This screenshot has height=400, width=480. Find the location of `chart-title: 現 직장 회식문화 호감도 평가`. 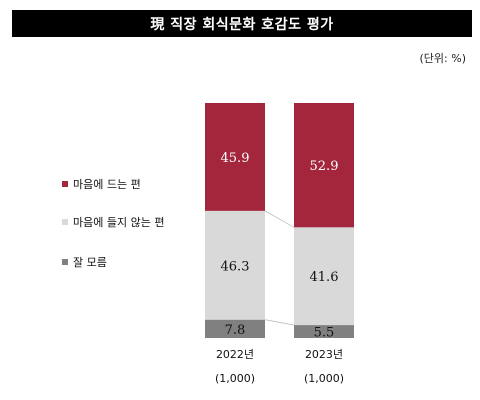

chart-title: 現 직장 회식문화 호감도 평가 is located at coordinates (242, 23).